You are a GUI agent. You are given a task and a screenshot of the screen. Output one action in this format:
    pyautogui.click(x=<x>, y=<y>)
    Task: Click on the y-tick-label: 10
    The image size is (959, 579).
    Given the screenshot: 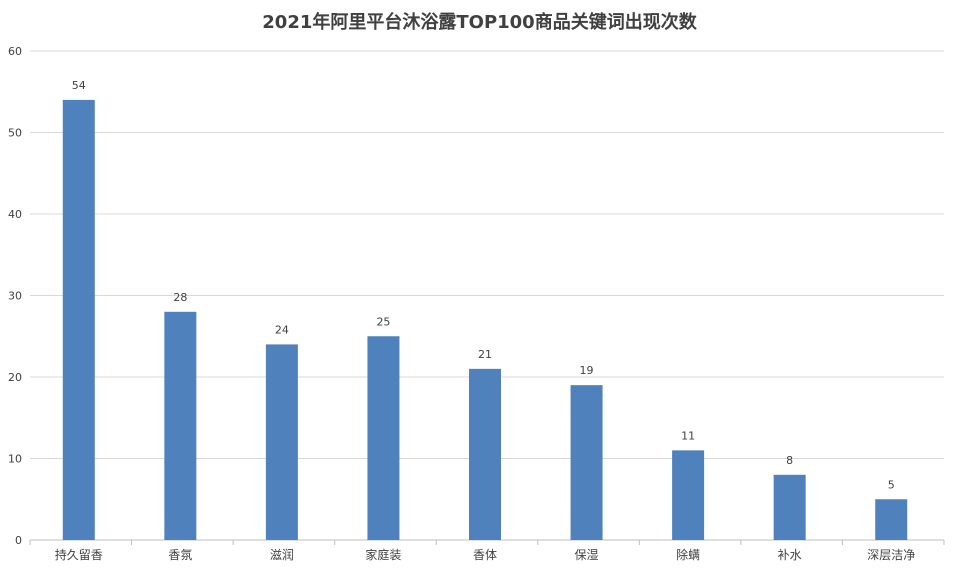 What is the action you would take?
    pyautogui.click(x=15, y=459)
    